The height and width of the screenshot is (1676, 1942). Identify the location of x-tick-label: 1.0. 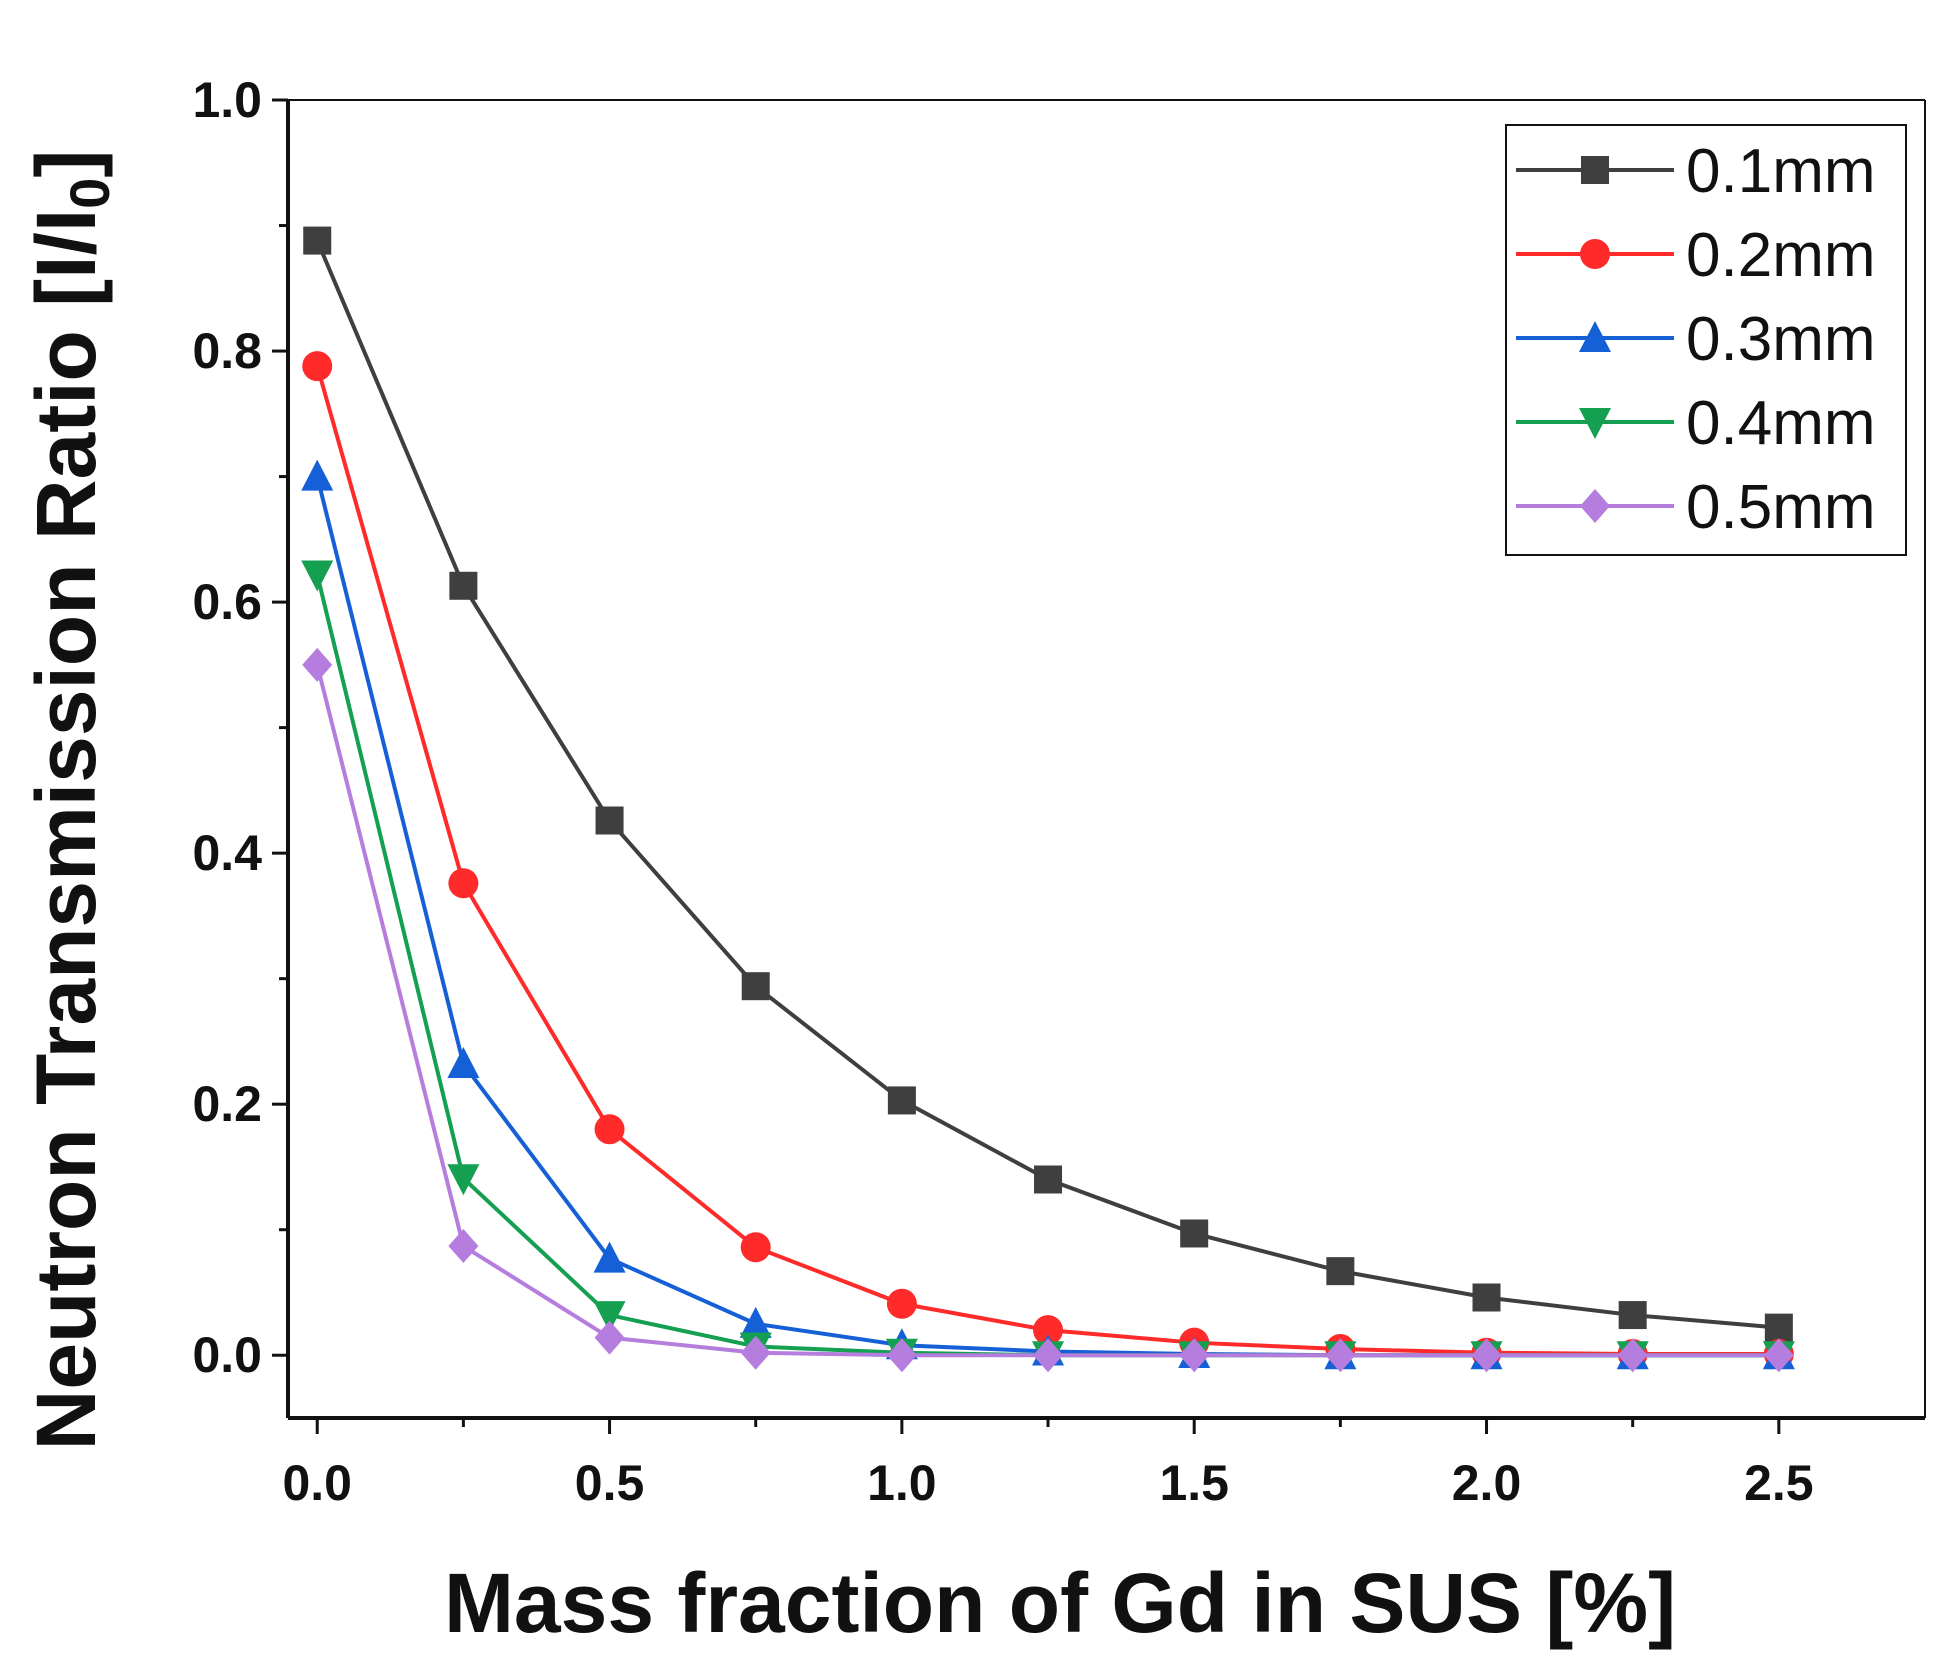
(902, 1483).